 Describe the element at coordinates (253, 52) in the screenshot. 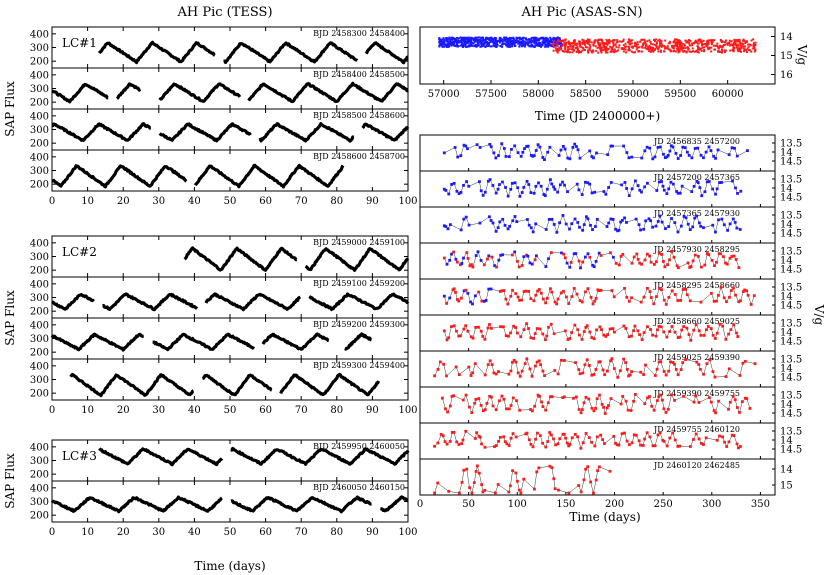

I see `tess-light-curve` at that location.